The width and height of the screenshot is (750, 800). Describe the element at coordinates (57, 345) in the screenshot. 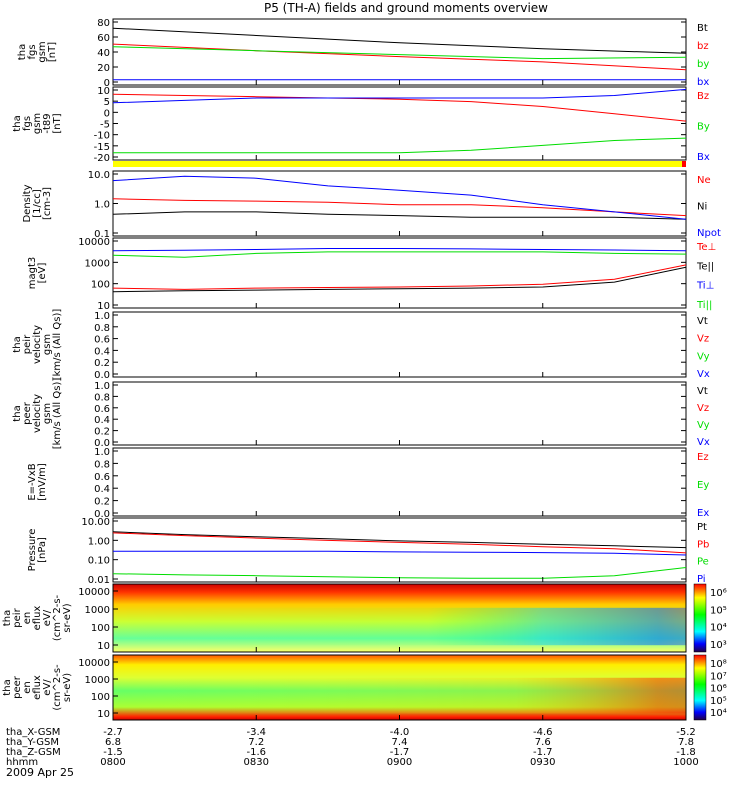

I see `y-axis-label-line: [km/s (All Qs)]` at that location.